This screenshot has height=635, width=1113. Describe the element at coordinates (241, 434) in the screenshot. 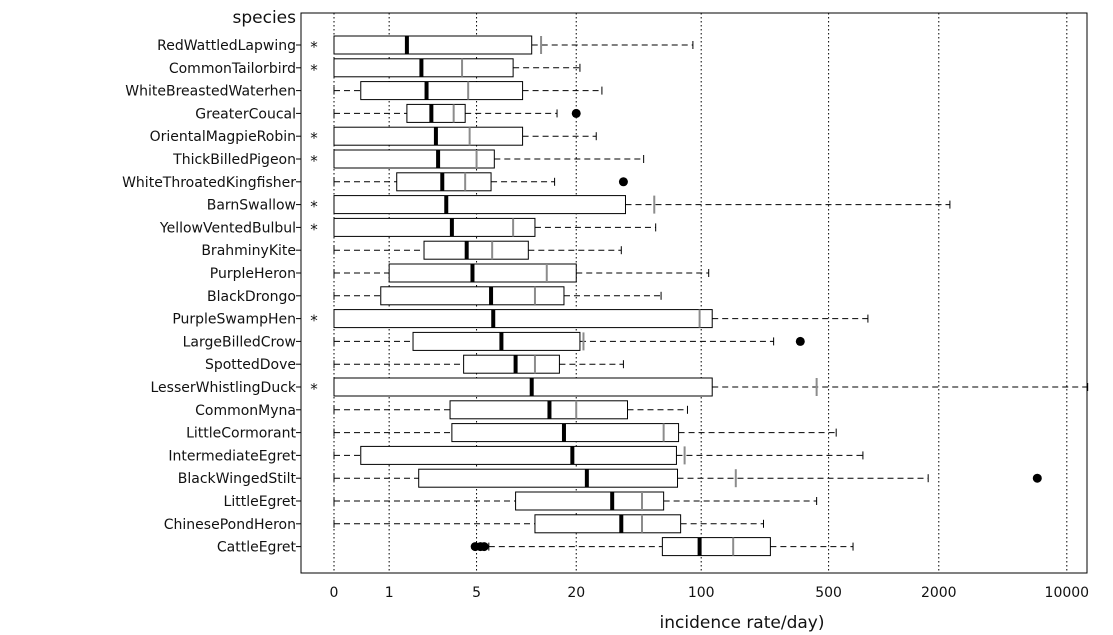

I see `species-label: LittleCormorant` at that location.